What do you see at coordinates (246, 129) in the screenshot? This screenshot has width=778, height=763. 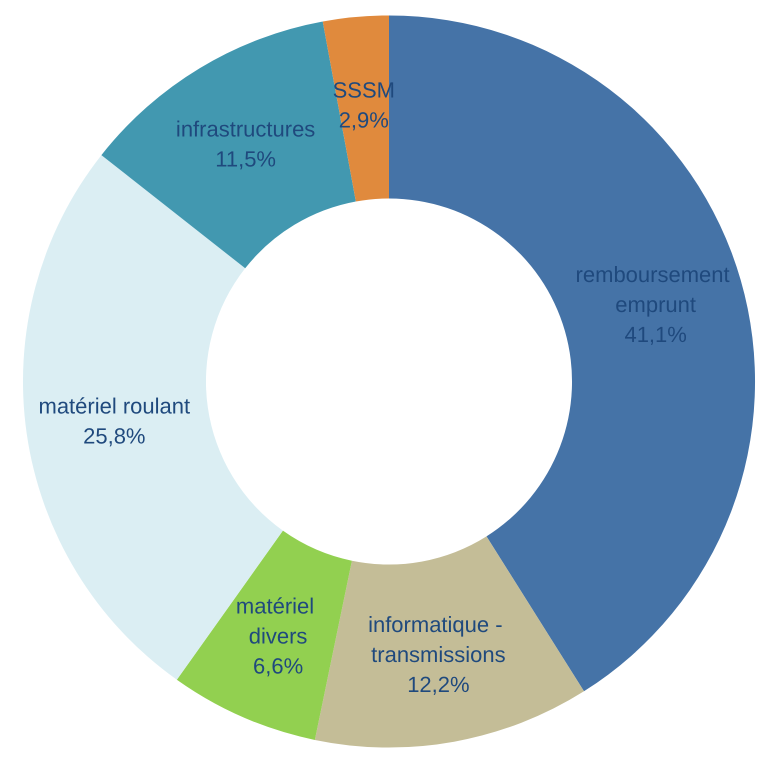 I see `slice-label: infrastructures` at bounding box center [246, 129].